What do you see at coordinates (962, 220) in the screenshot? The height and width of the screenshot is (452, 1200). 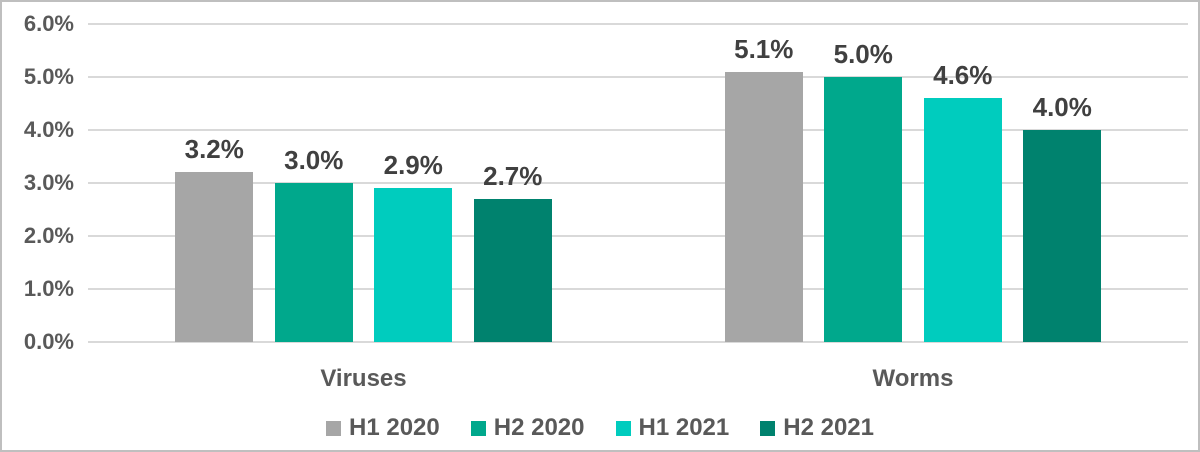 I see `bar-h1-2021-worms` at bounding box center [962, 220].